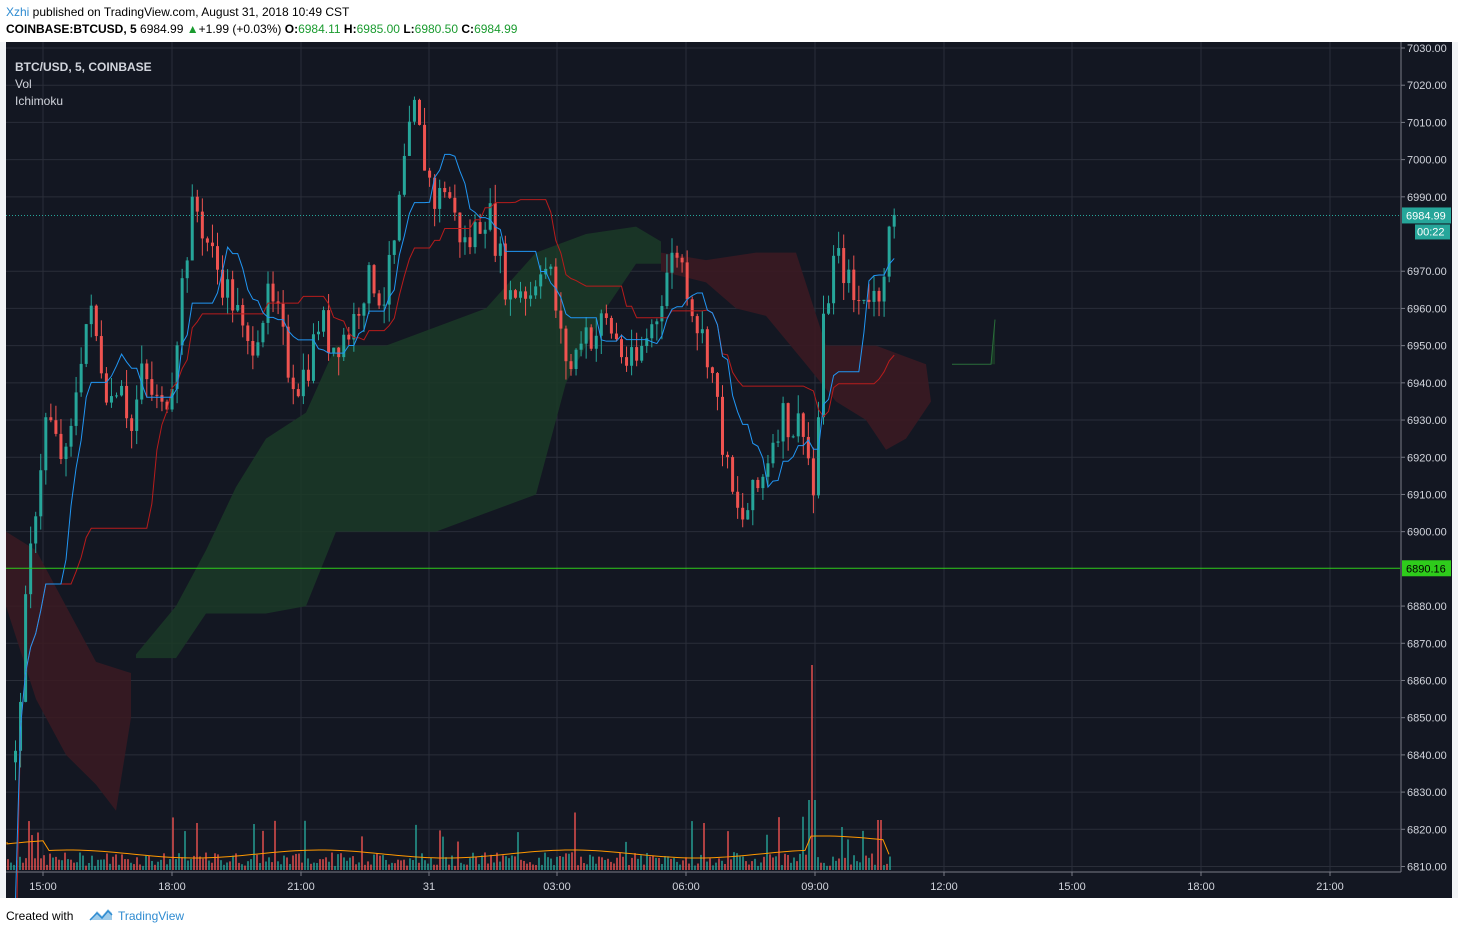 The width and height of the screenshot is (1458, 935). Describe the element at coordinates (1330, 887) in the screenshot. I see `time-tick-label: 21:00` at that location.